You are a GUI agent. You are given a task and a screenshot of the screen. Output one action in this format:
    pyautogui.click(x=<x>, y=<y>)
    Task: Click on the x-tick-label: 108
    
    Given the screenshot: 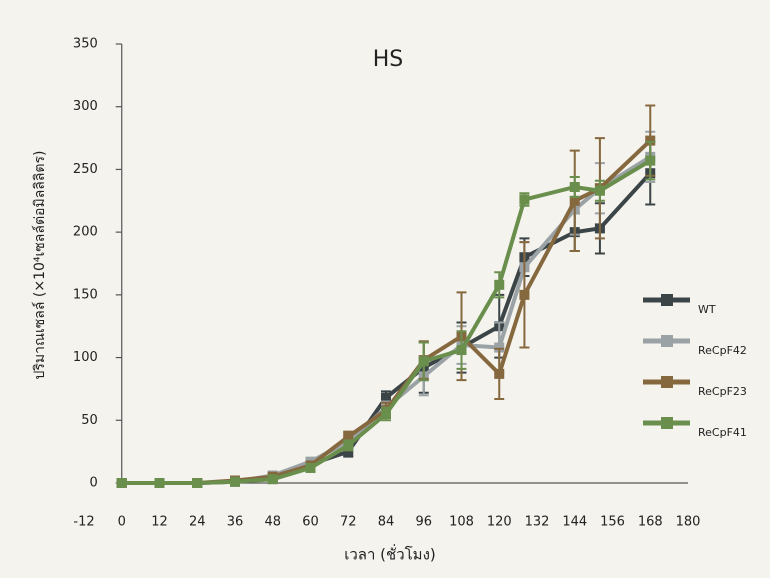 What is the action you would take?
    pyautogui.click(x=461, y=522)
    